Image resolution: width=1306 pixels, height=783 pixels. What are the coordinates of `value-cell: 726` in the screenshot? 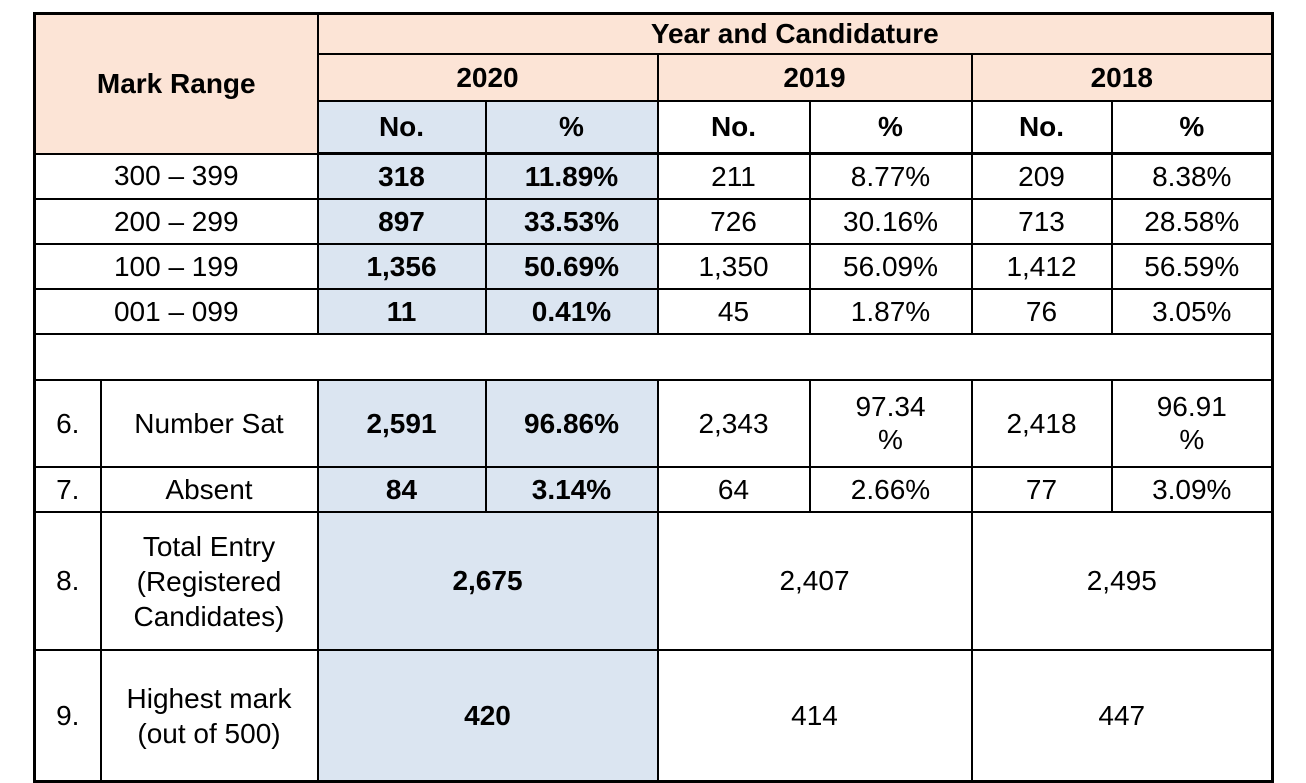 It's located at (733, 221).